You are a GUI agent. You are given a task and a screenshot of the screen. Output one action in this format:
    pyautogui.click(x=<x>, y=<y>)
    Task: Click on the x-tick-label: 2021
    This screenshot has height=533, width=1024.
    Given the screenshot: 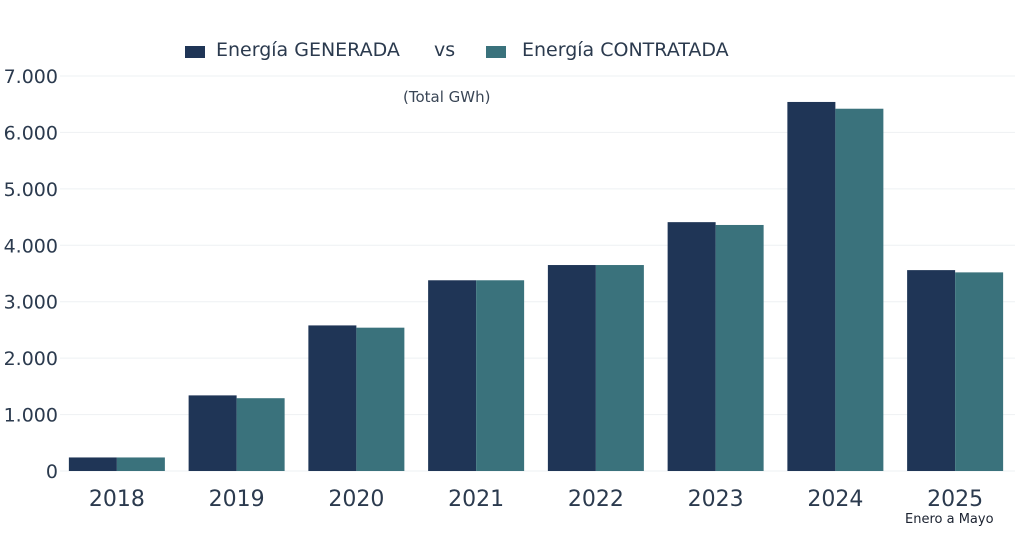 What is the action you would take?
    pyautogui.click(x=476, y=499)
    